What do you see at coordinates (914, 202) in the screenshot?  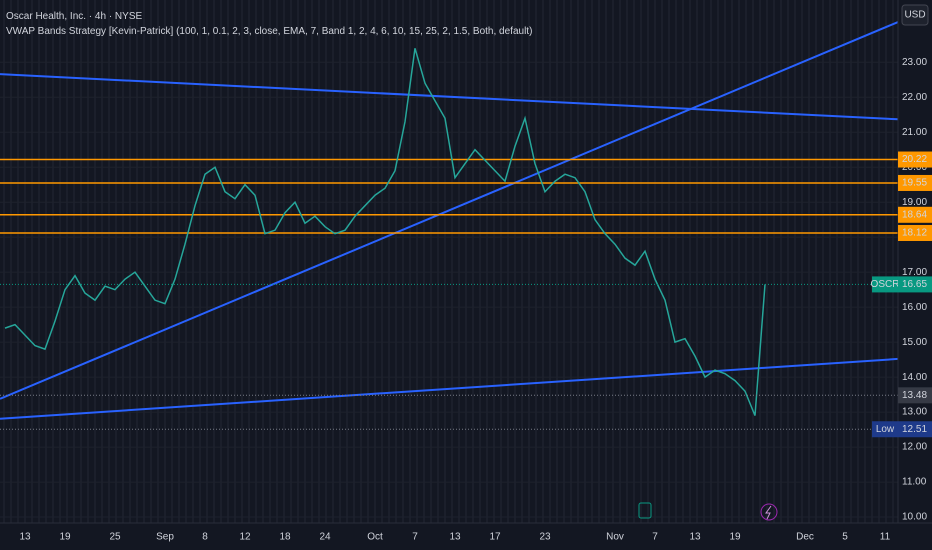 I see `y-tick-label: 19.00` at bounding box center [914, 202].